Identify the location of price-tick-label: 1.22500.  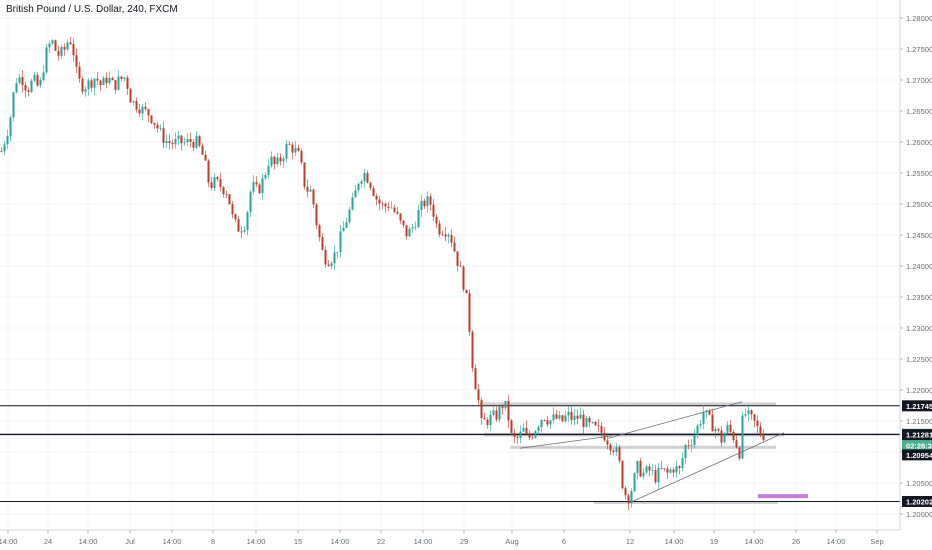
(919, 359).